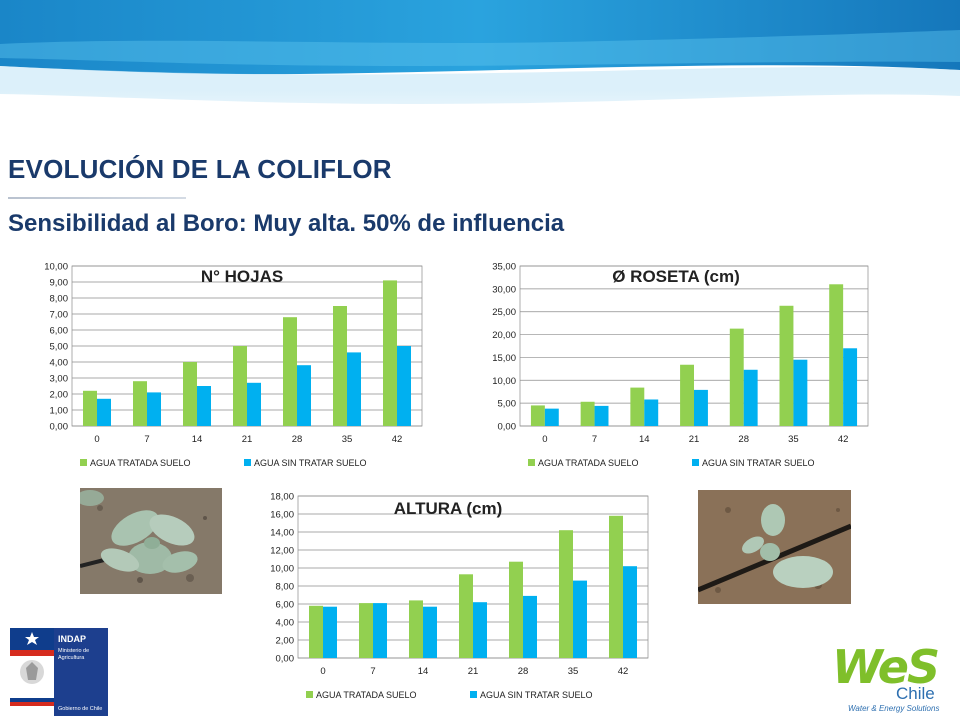 This screenshot has height=721, width=960. Describe the element at coordinates (774, 547) in the screenshot. I see `plant-photo-right` at that location.